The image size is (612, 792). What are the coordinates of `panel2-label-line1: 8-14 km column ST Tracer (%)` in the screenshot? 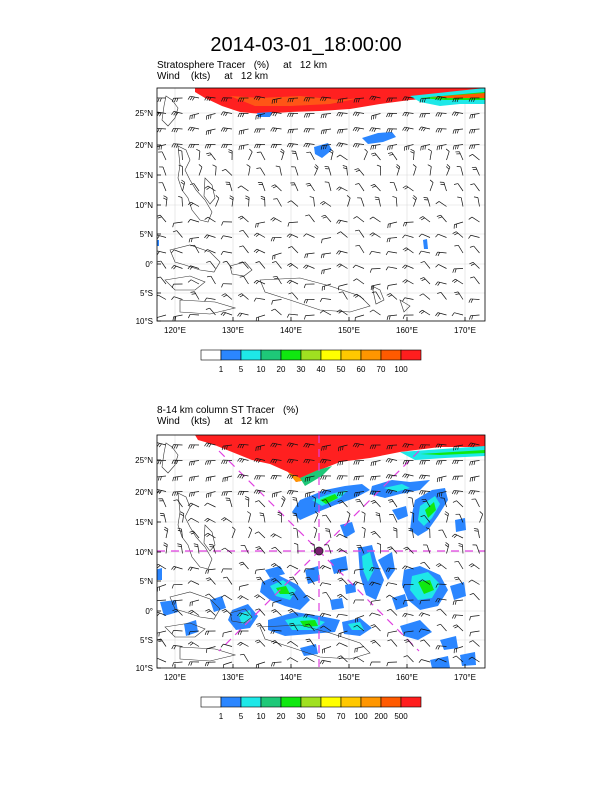 It's located at (228, 410).